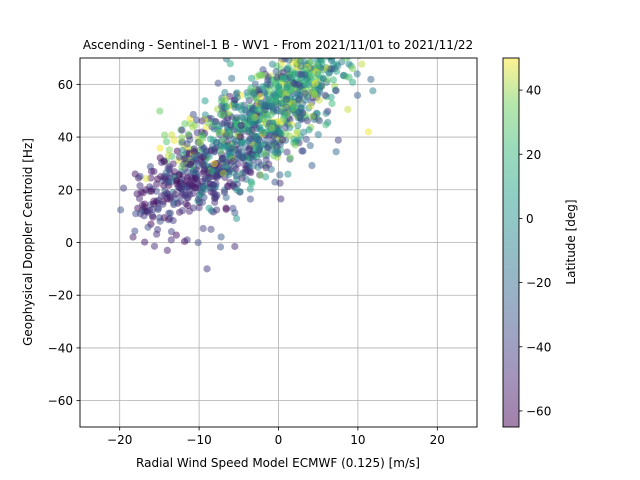  What do you see at coordinates (357, 440) in the screenshot?
I see `x-tick-label: 10` at bounding box center [357, 440].